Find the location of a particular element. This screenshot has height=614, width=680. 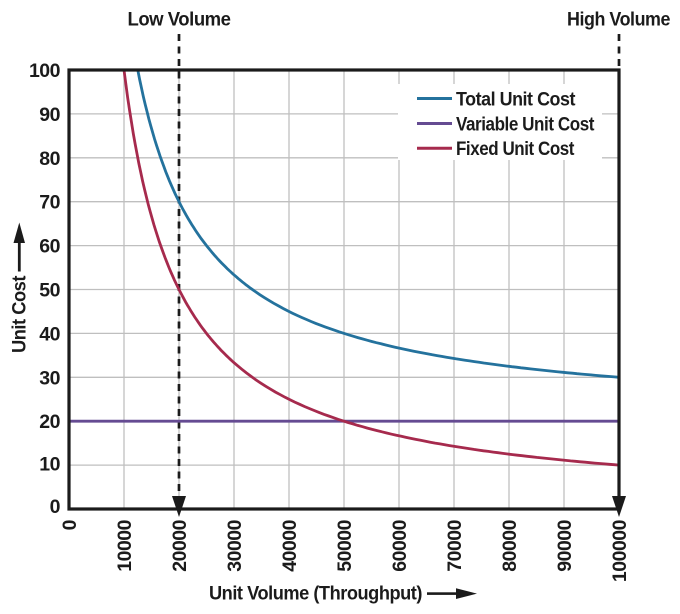

svg-text: Unit Cost is located at coordinates (20, 314).